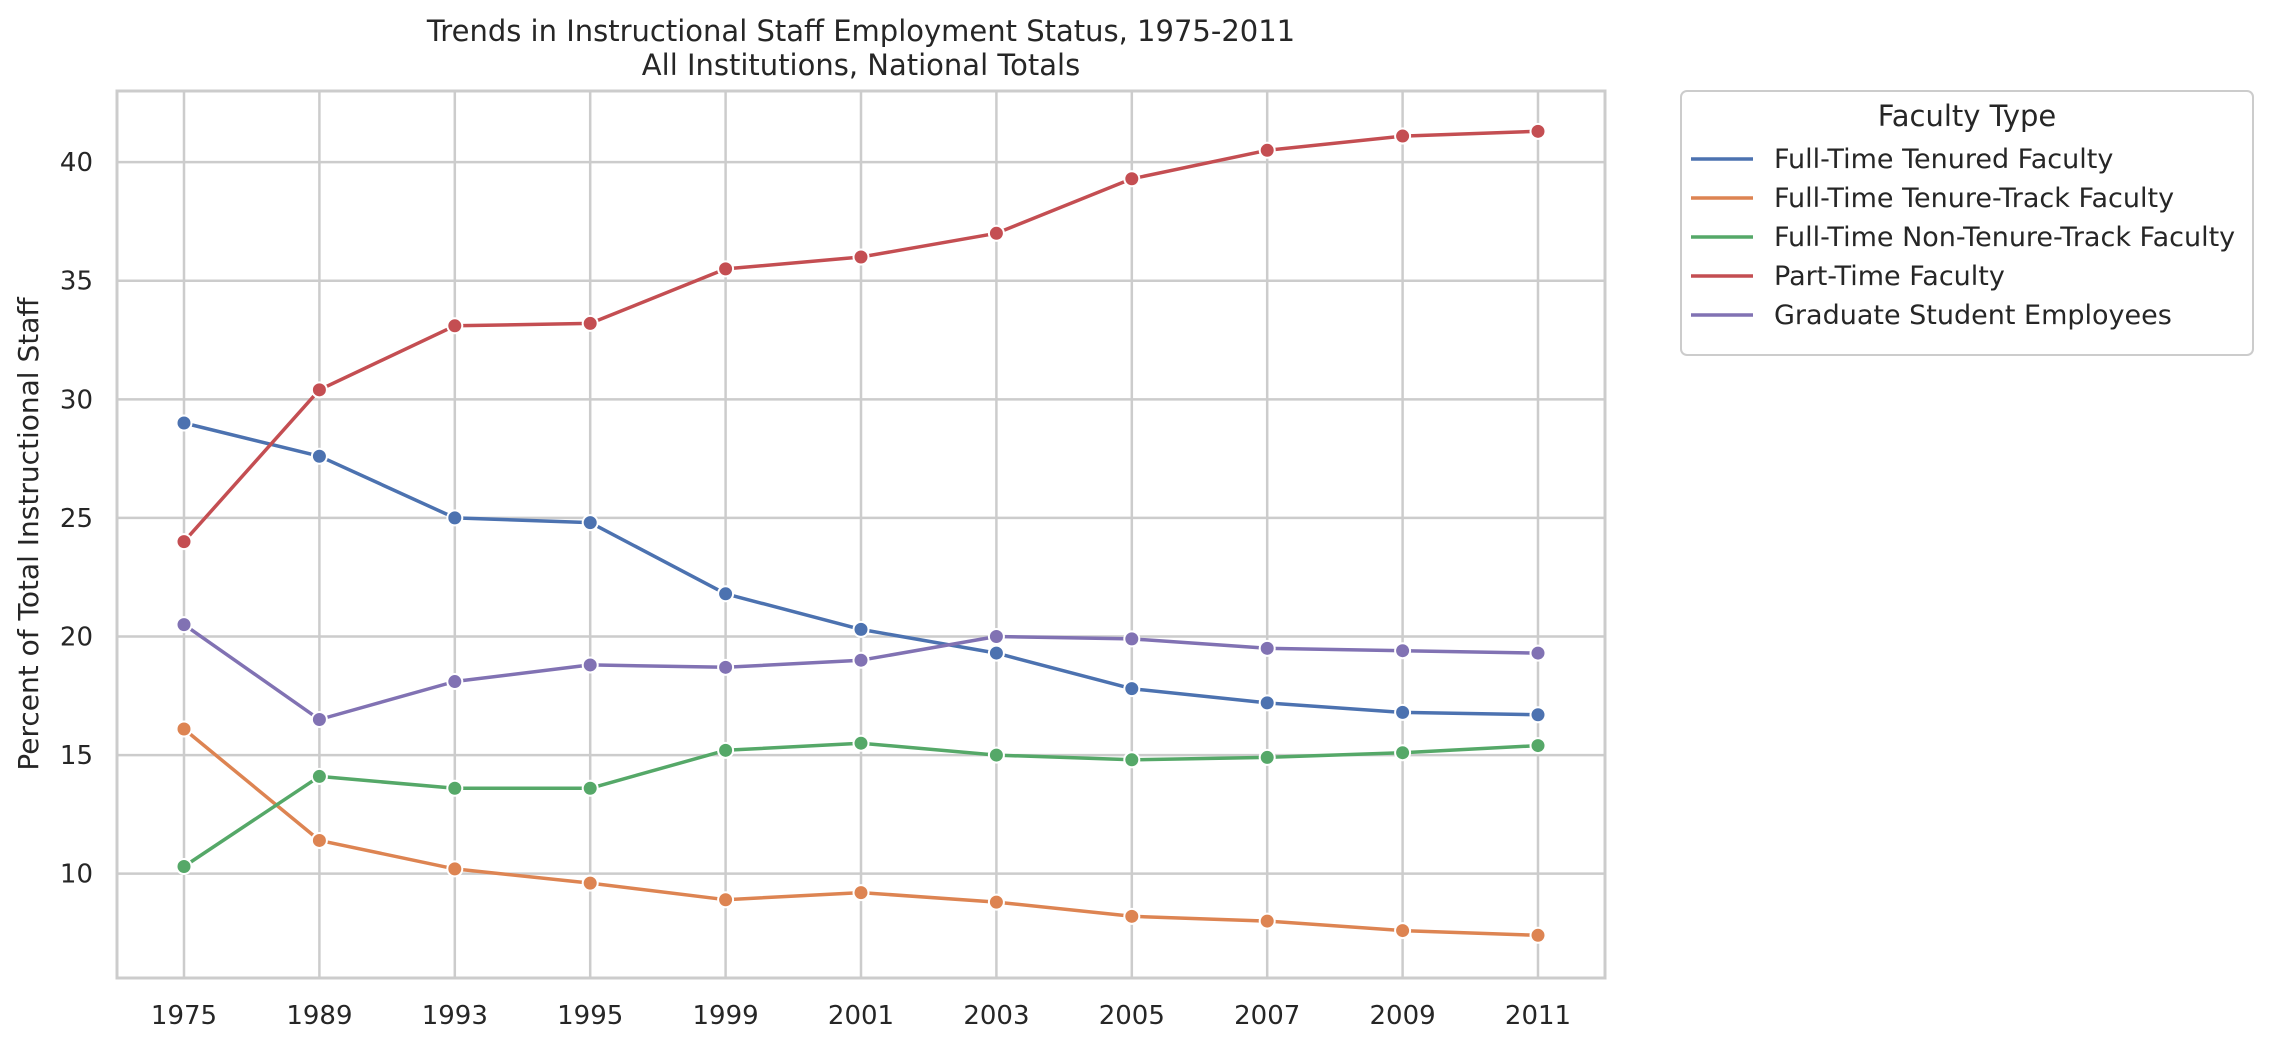  Describe the element at coordinates (1132, 1016) in the screenshot. I see `x-tick-label: 2005` at that location.